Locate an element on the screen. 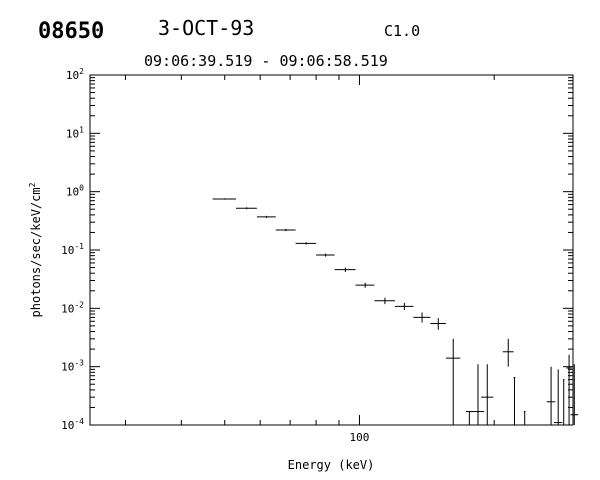 This screenshot has width=600, height=480. y-tick-labels: 10⁻⁴ 10⁻³ 10⁻² 10⁻¹ 10⁰ 10¹ 10² is located at coordinates (72, 249).